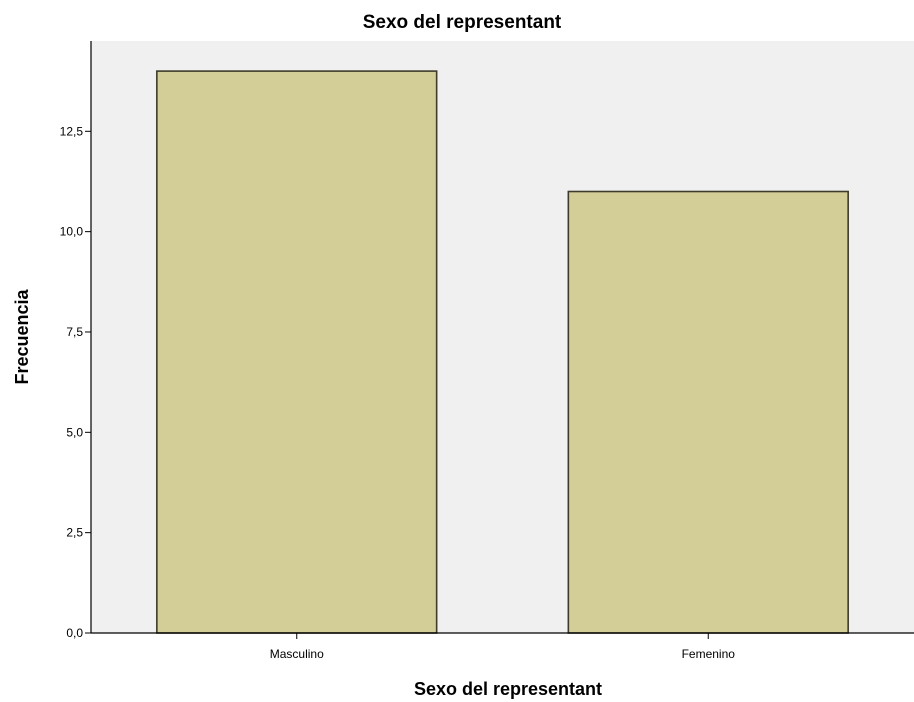 Image resolution: width=914 pixels, height=702 pixels. Describe the element at coordinates (503, 647) in the screenshot. I see `x-axis-ticks: Masculino Femenino` at that location.